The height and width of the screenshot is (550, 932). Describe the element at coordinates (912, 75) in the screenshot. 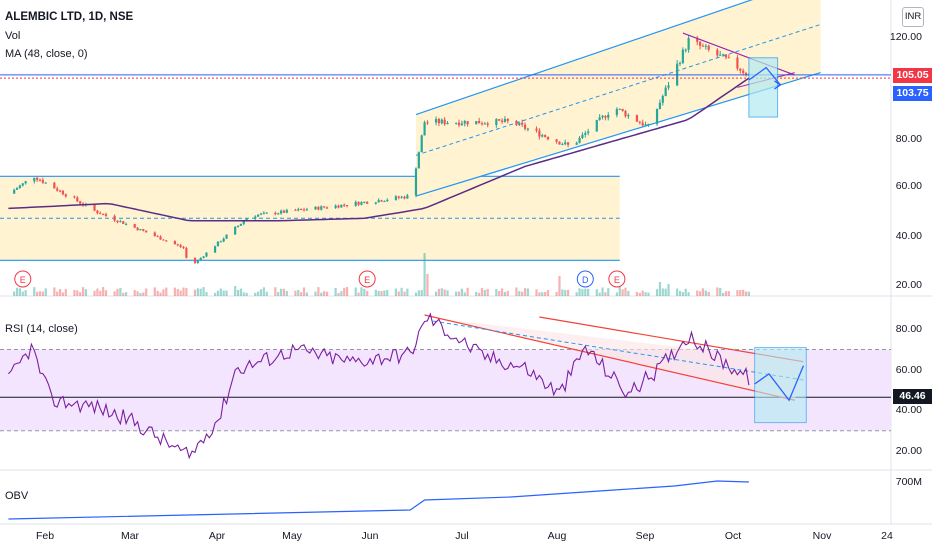

I see `current-price-tag: 105.05` at that location.